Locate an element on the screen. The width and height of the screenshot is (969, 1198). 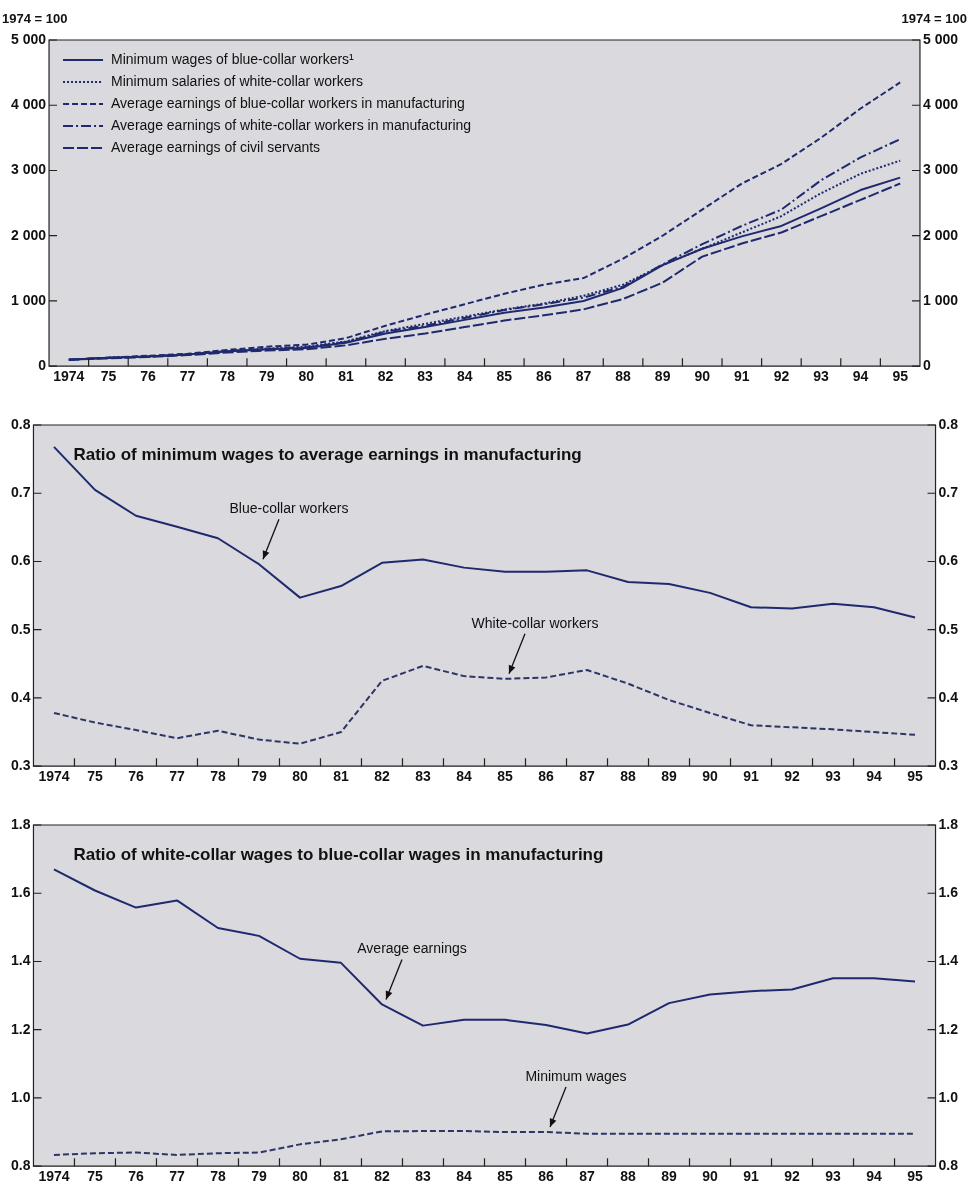
y-axis-title: 1974 = 100 is located at coordinates (35, 19).